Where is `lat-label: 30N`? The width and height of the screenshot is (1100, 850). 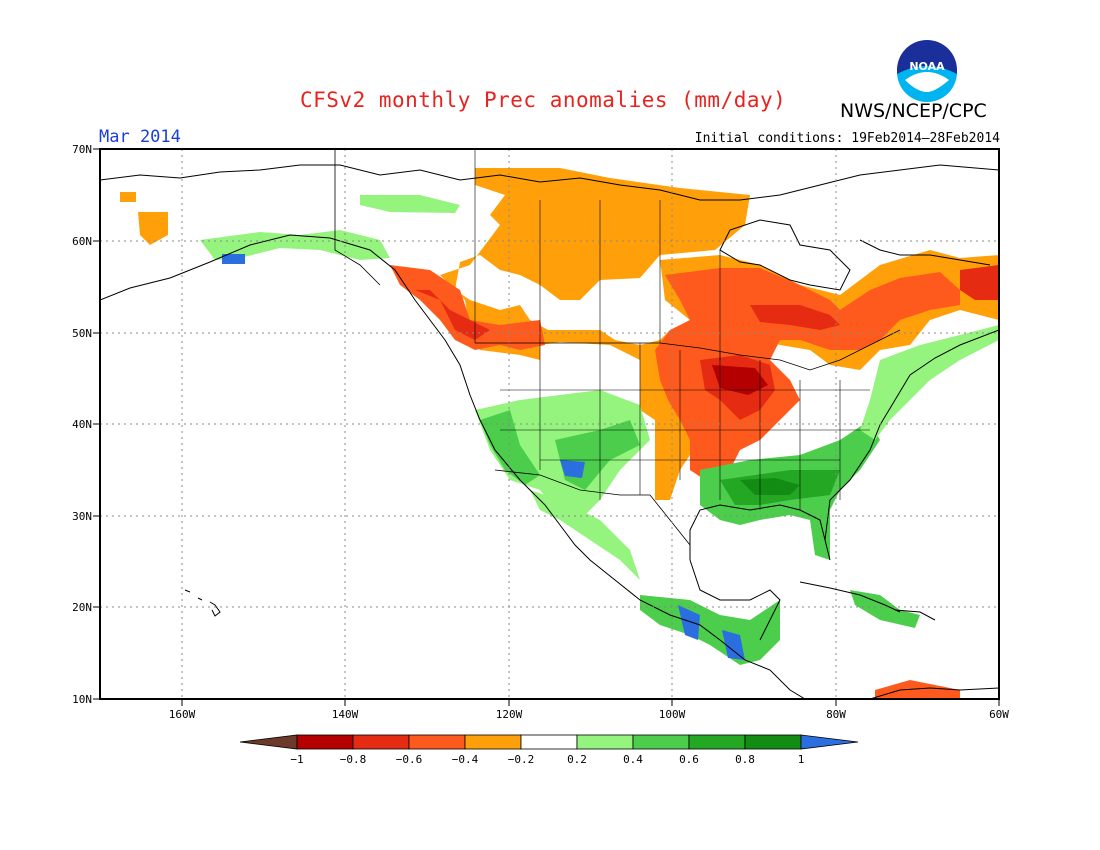
lat-label: 30N is located at coordinates (82, 516).